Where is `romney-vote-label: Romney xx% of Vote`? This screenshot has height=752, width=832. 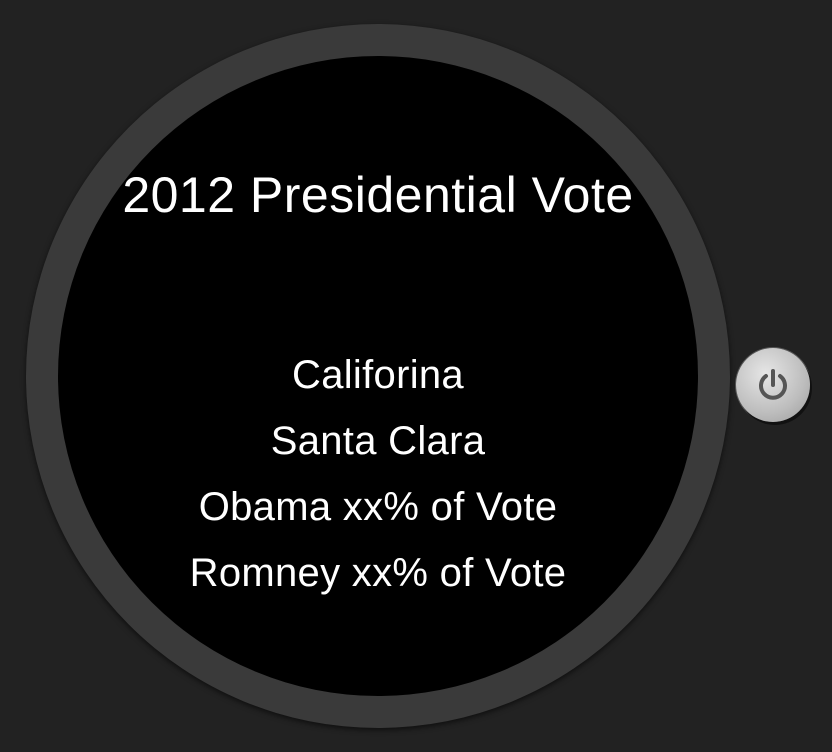
romney-vote-label: Romney xx% of Vote is located at coordinates (378, 573).